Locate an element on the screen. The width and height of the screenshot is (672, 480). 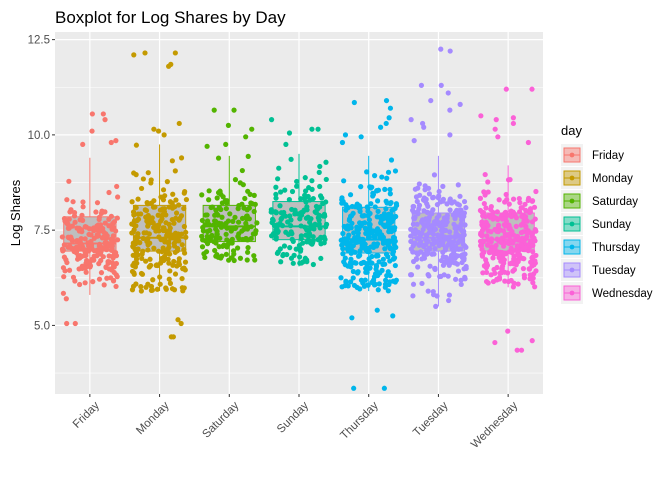
legend-key-point is located at coordinates (572, 155).